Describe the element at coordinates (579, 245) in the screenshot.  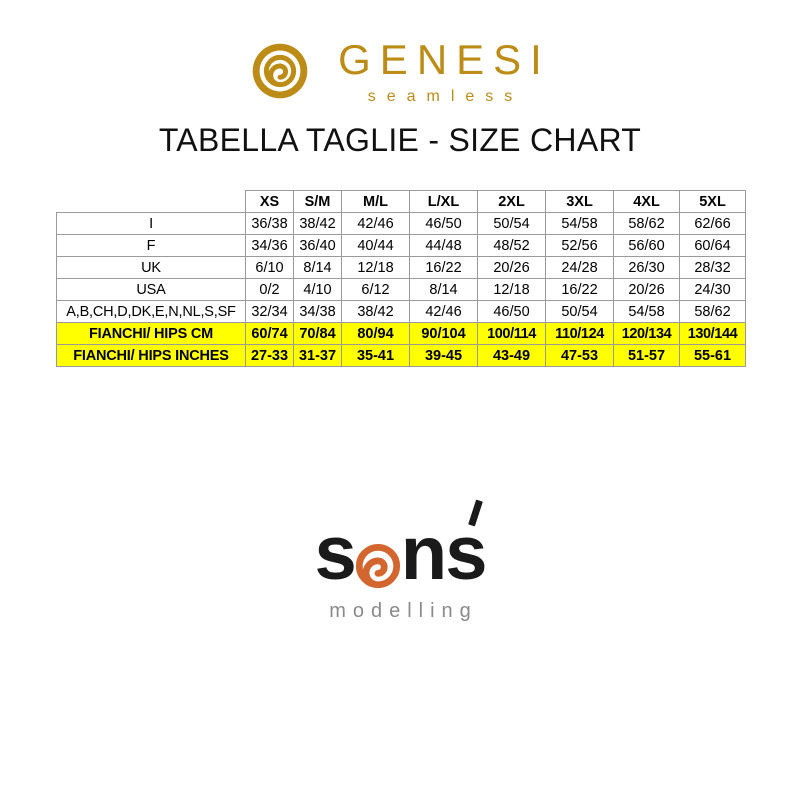
I see `table-cell: 52/56` at that location.